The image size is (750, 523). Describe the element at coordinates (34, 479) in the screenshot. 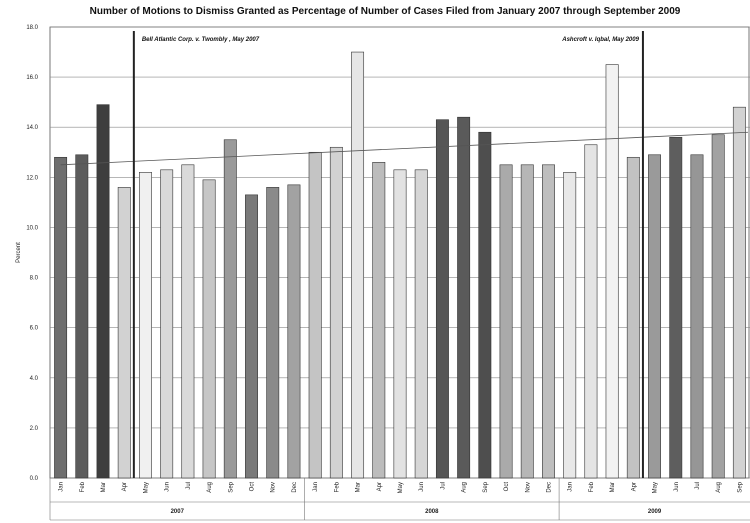

I see `y-tick-label: 0.0` at that location.